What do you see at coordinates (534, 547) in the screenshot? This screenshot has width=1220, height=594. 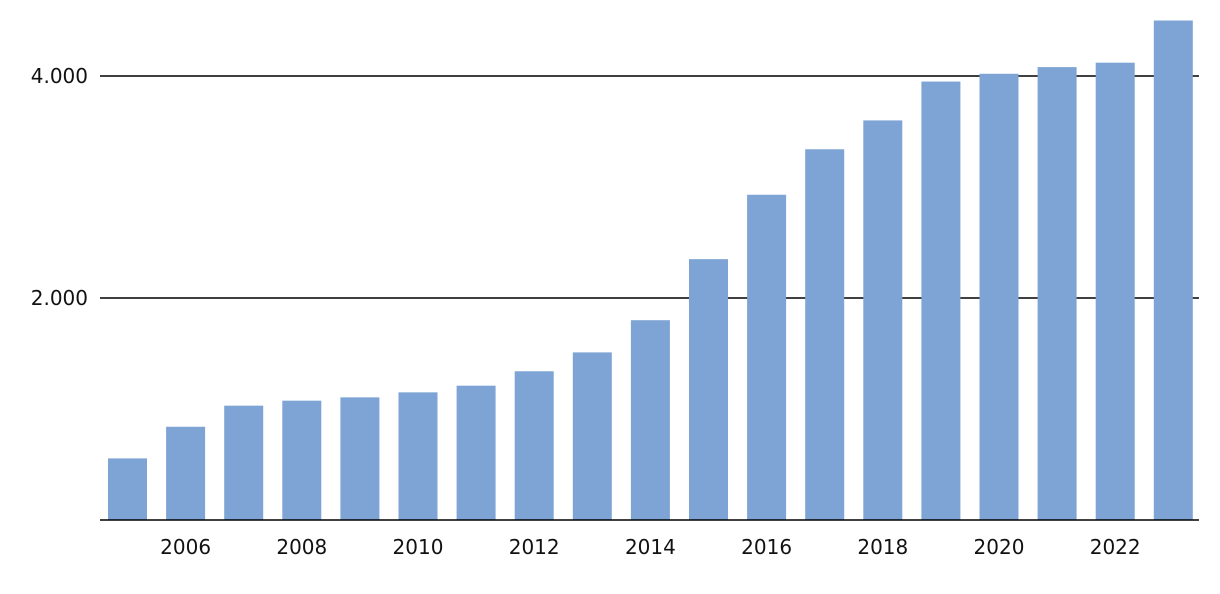 I see `x-tick-label: 2012` at bounding box center [534, 547].